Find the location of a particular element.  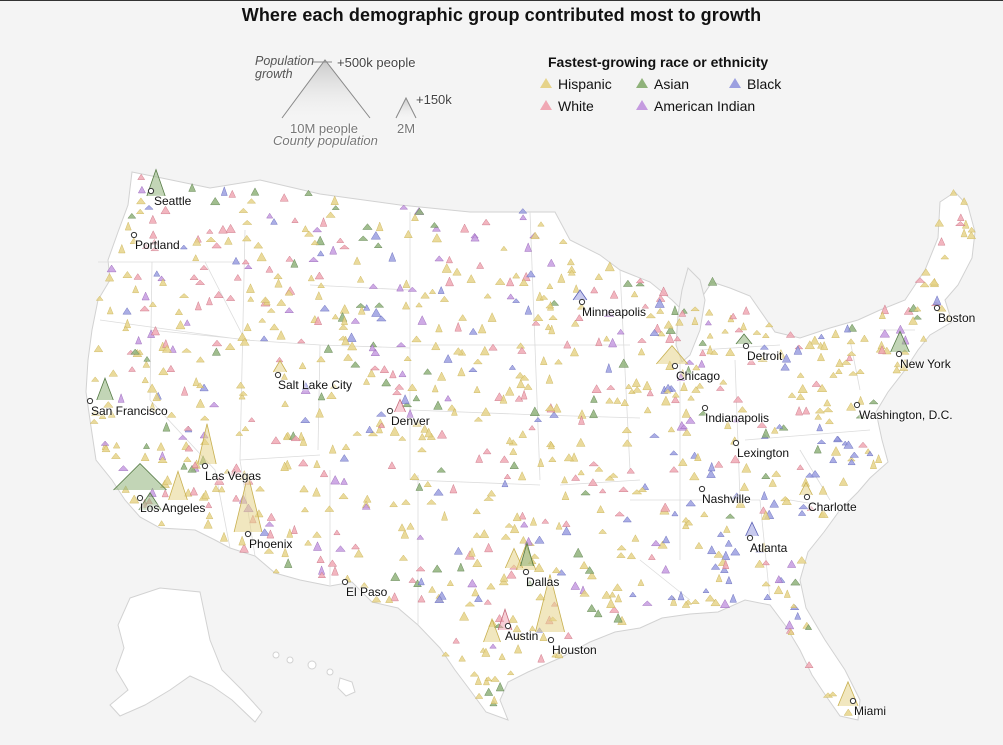

county-spike-maricopa-phoenix is located at coordinates (248, 503).